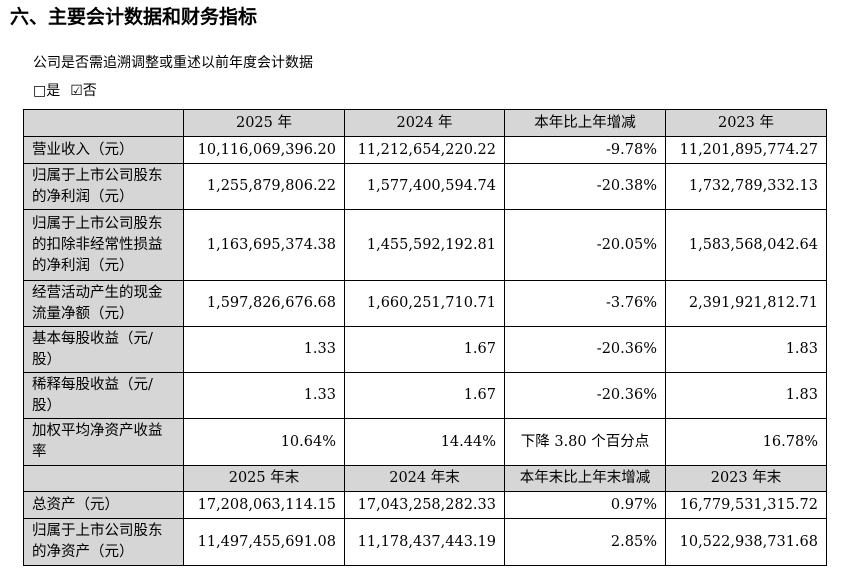 The image size is (851, 575). I want to click on option: □是, so click(47, 91).